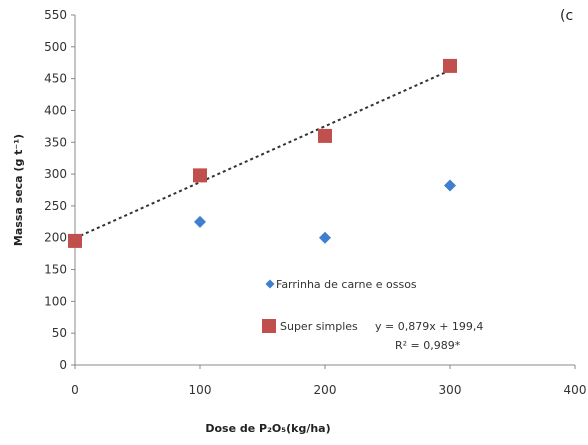 The image size is (588, 445). I want to click on y-tick-label: 50, so click(59, 333).